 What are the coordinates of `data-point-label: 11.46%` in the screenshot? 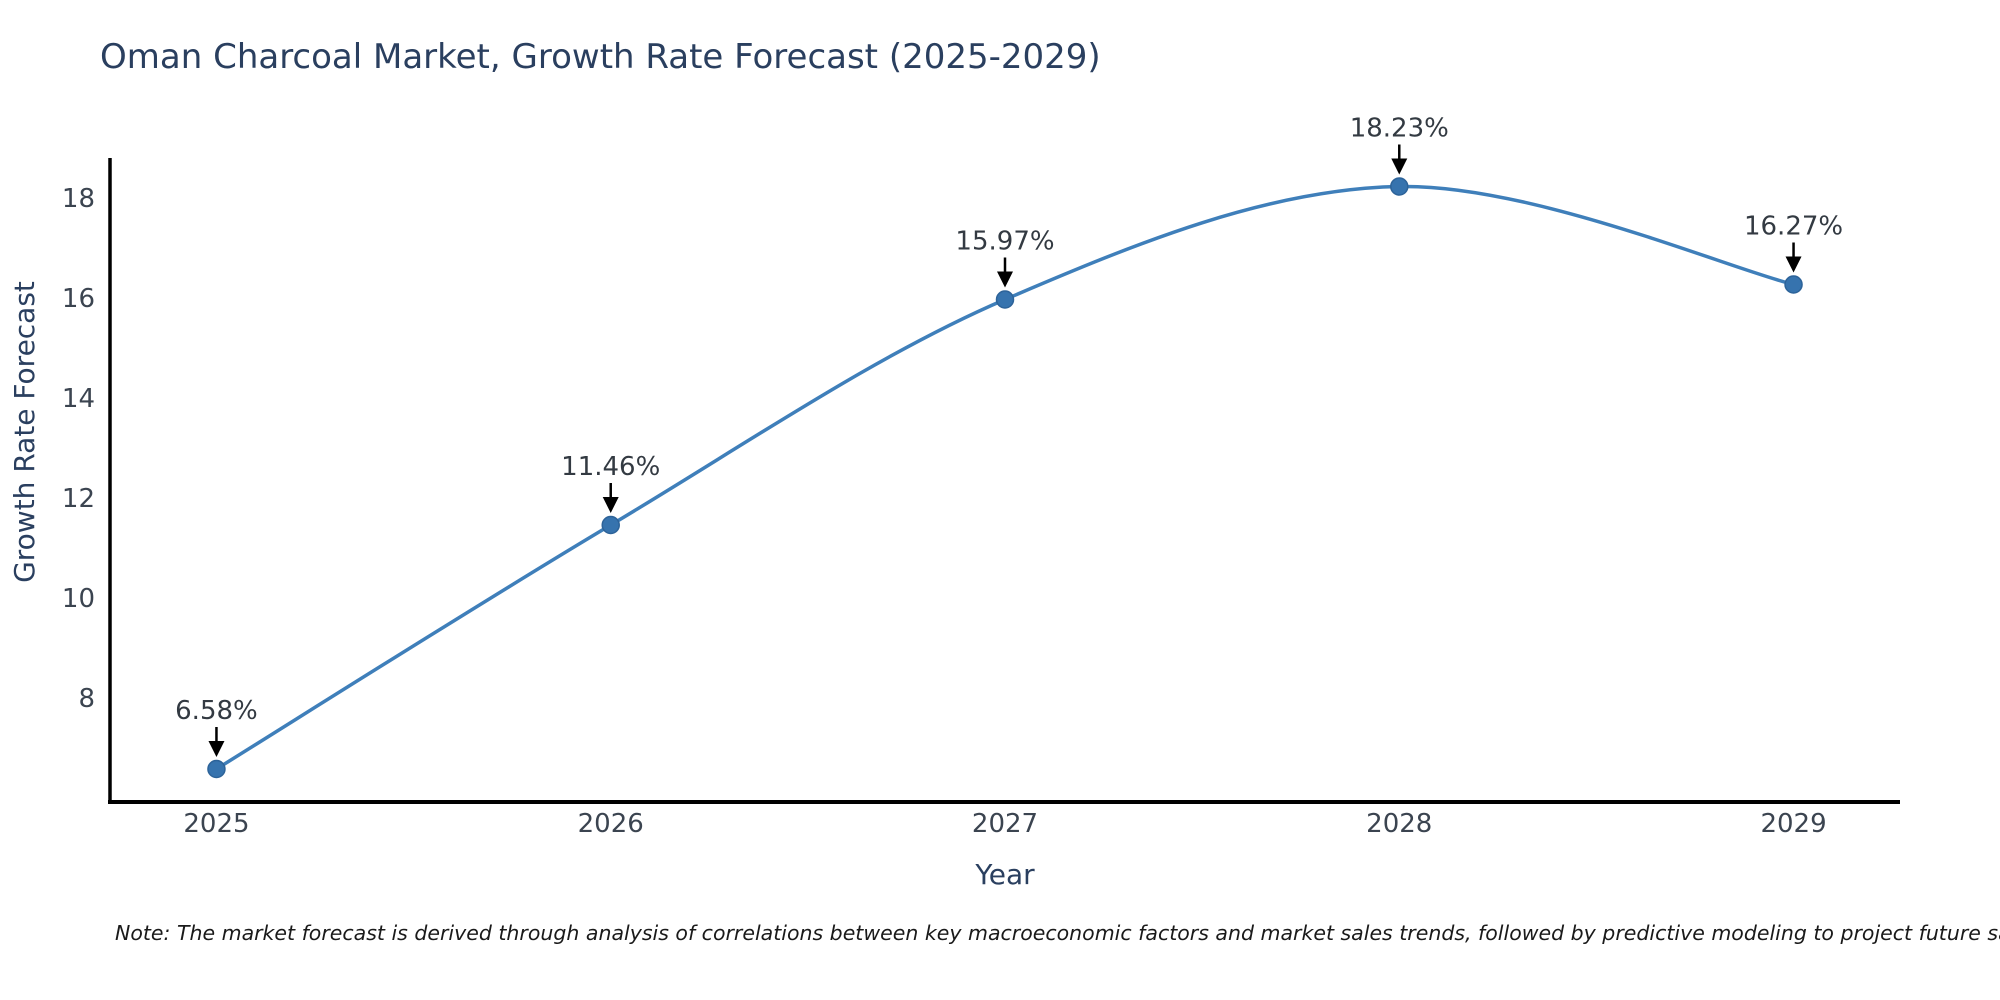 It's located at (610, 467).